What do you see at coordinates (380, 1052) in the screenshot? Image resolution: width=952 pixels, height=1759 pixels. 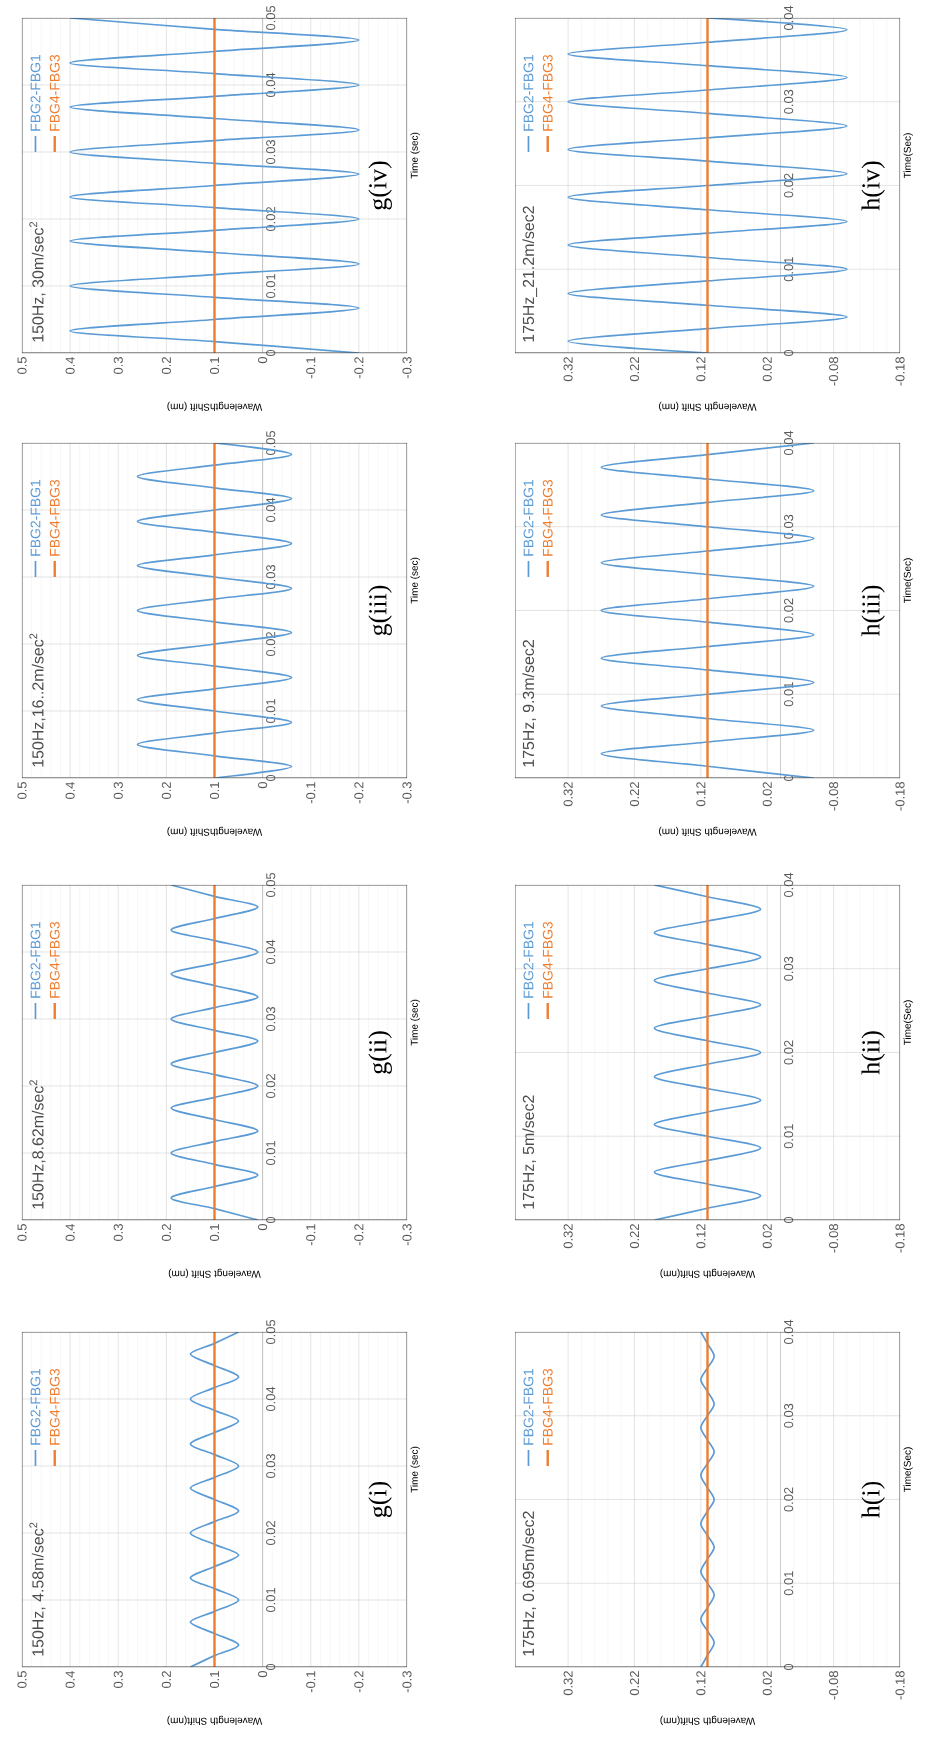 I see `annotation: g(ii)` at bounding box center [380, 1052].